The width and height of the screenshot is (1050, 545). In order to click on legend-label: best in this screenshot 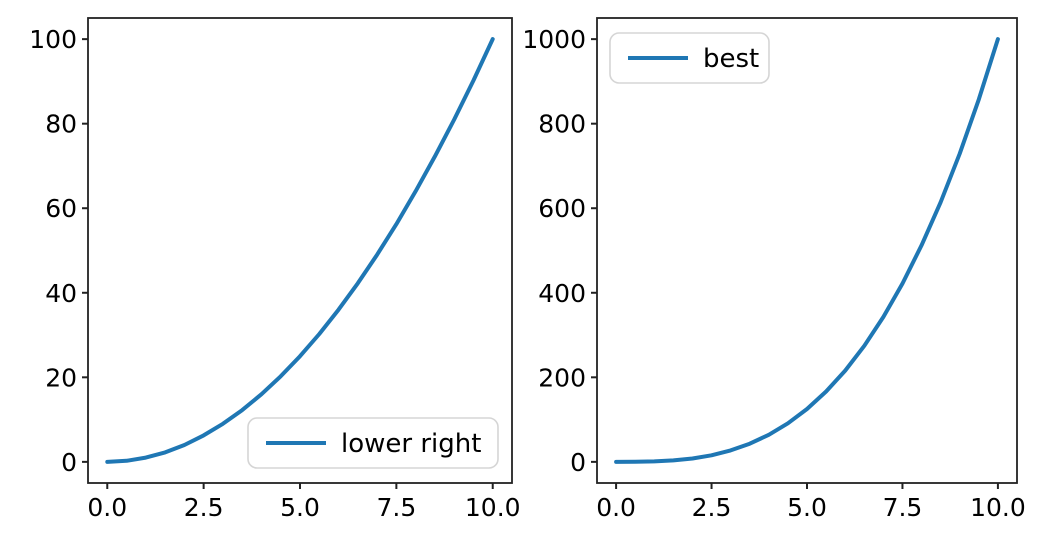, I will do `click(731, 59)`.